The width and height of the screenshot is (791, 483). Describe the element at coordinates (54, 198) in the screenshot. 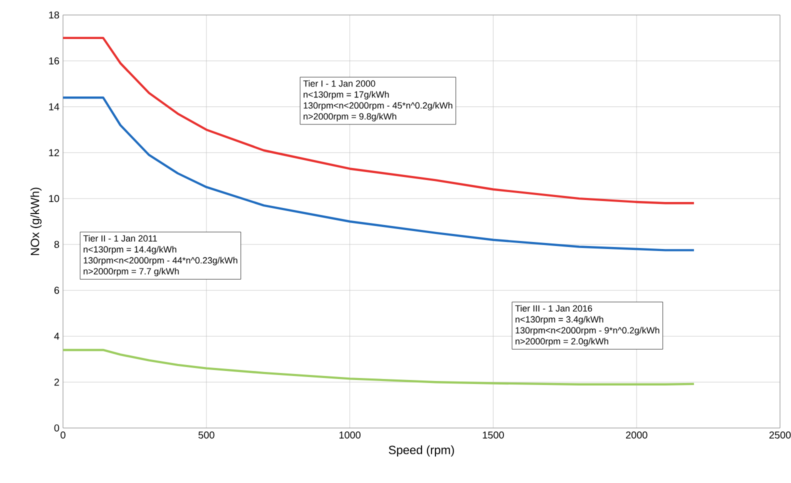

I see `y-tick-label: 10` at that location.